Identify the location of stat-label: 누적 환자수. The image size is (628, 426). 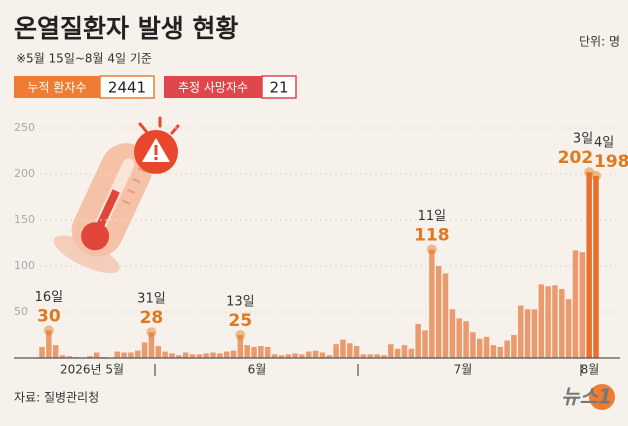
(56, 88).